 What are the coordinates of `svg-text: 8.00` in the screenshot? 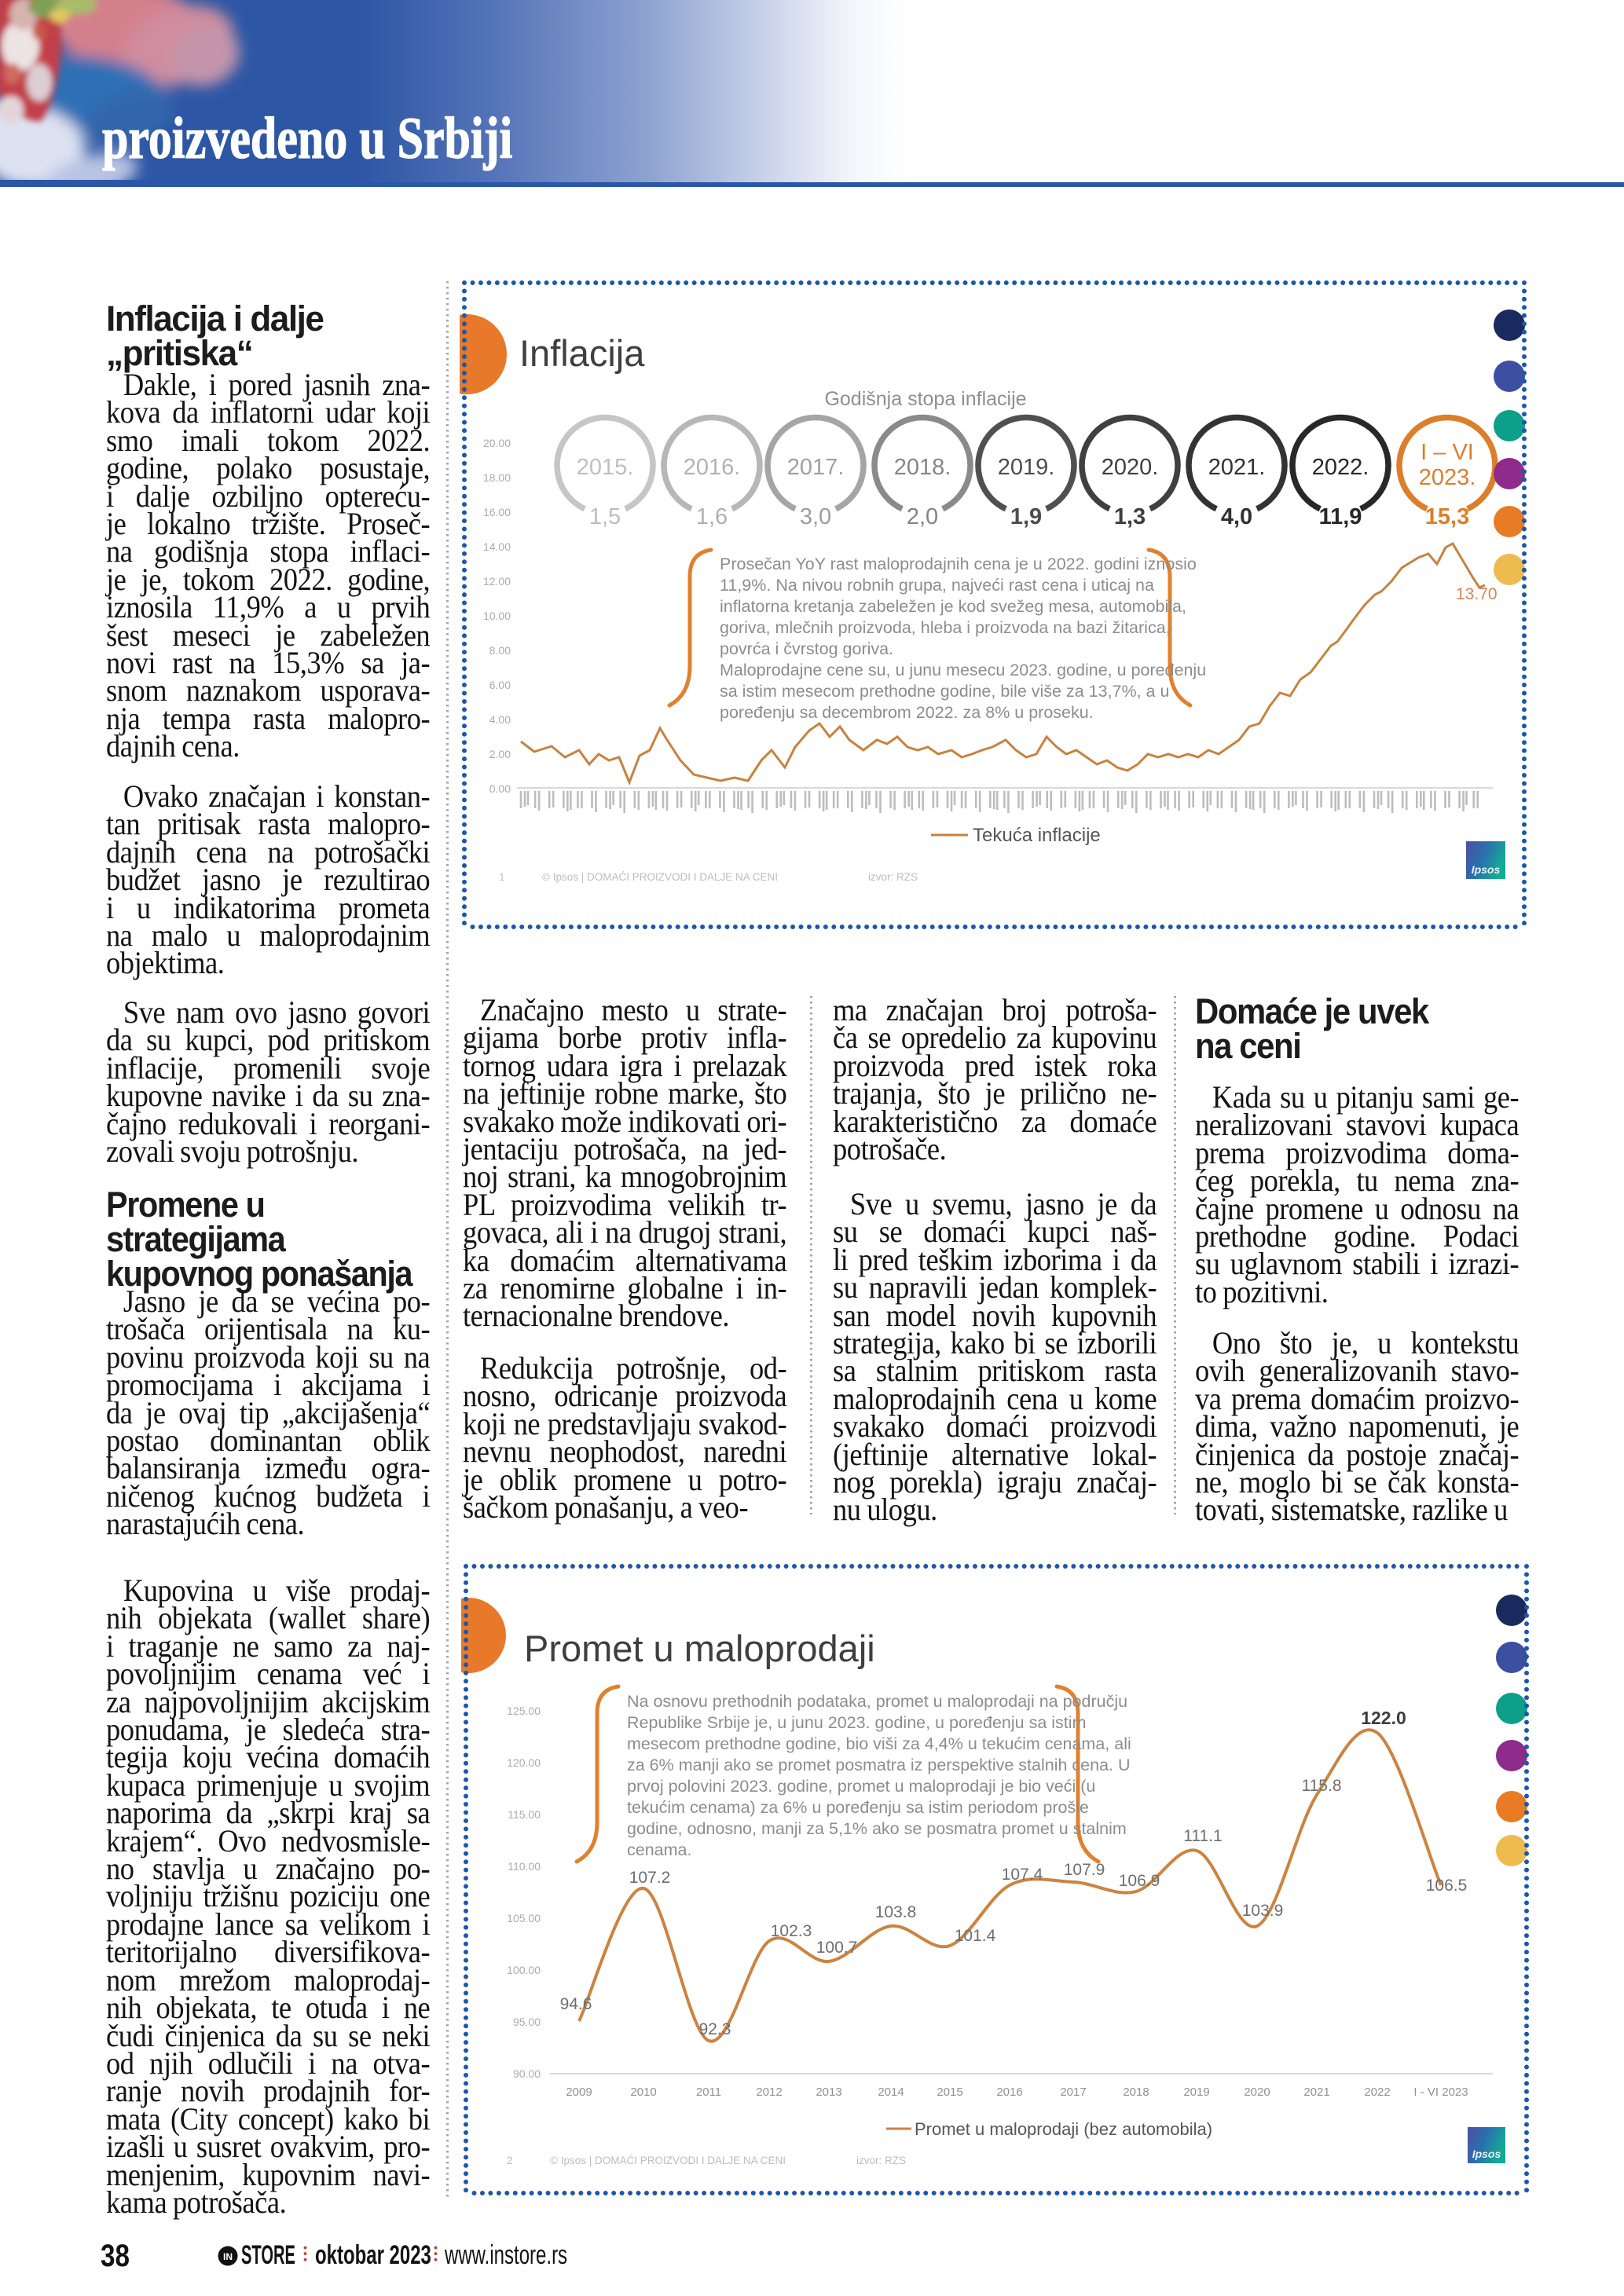 It's located at (500, 650).